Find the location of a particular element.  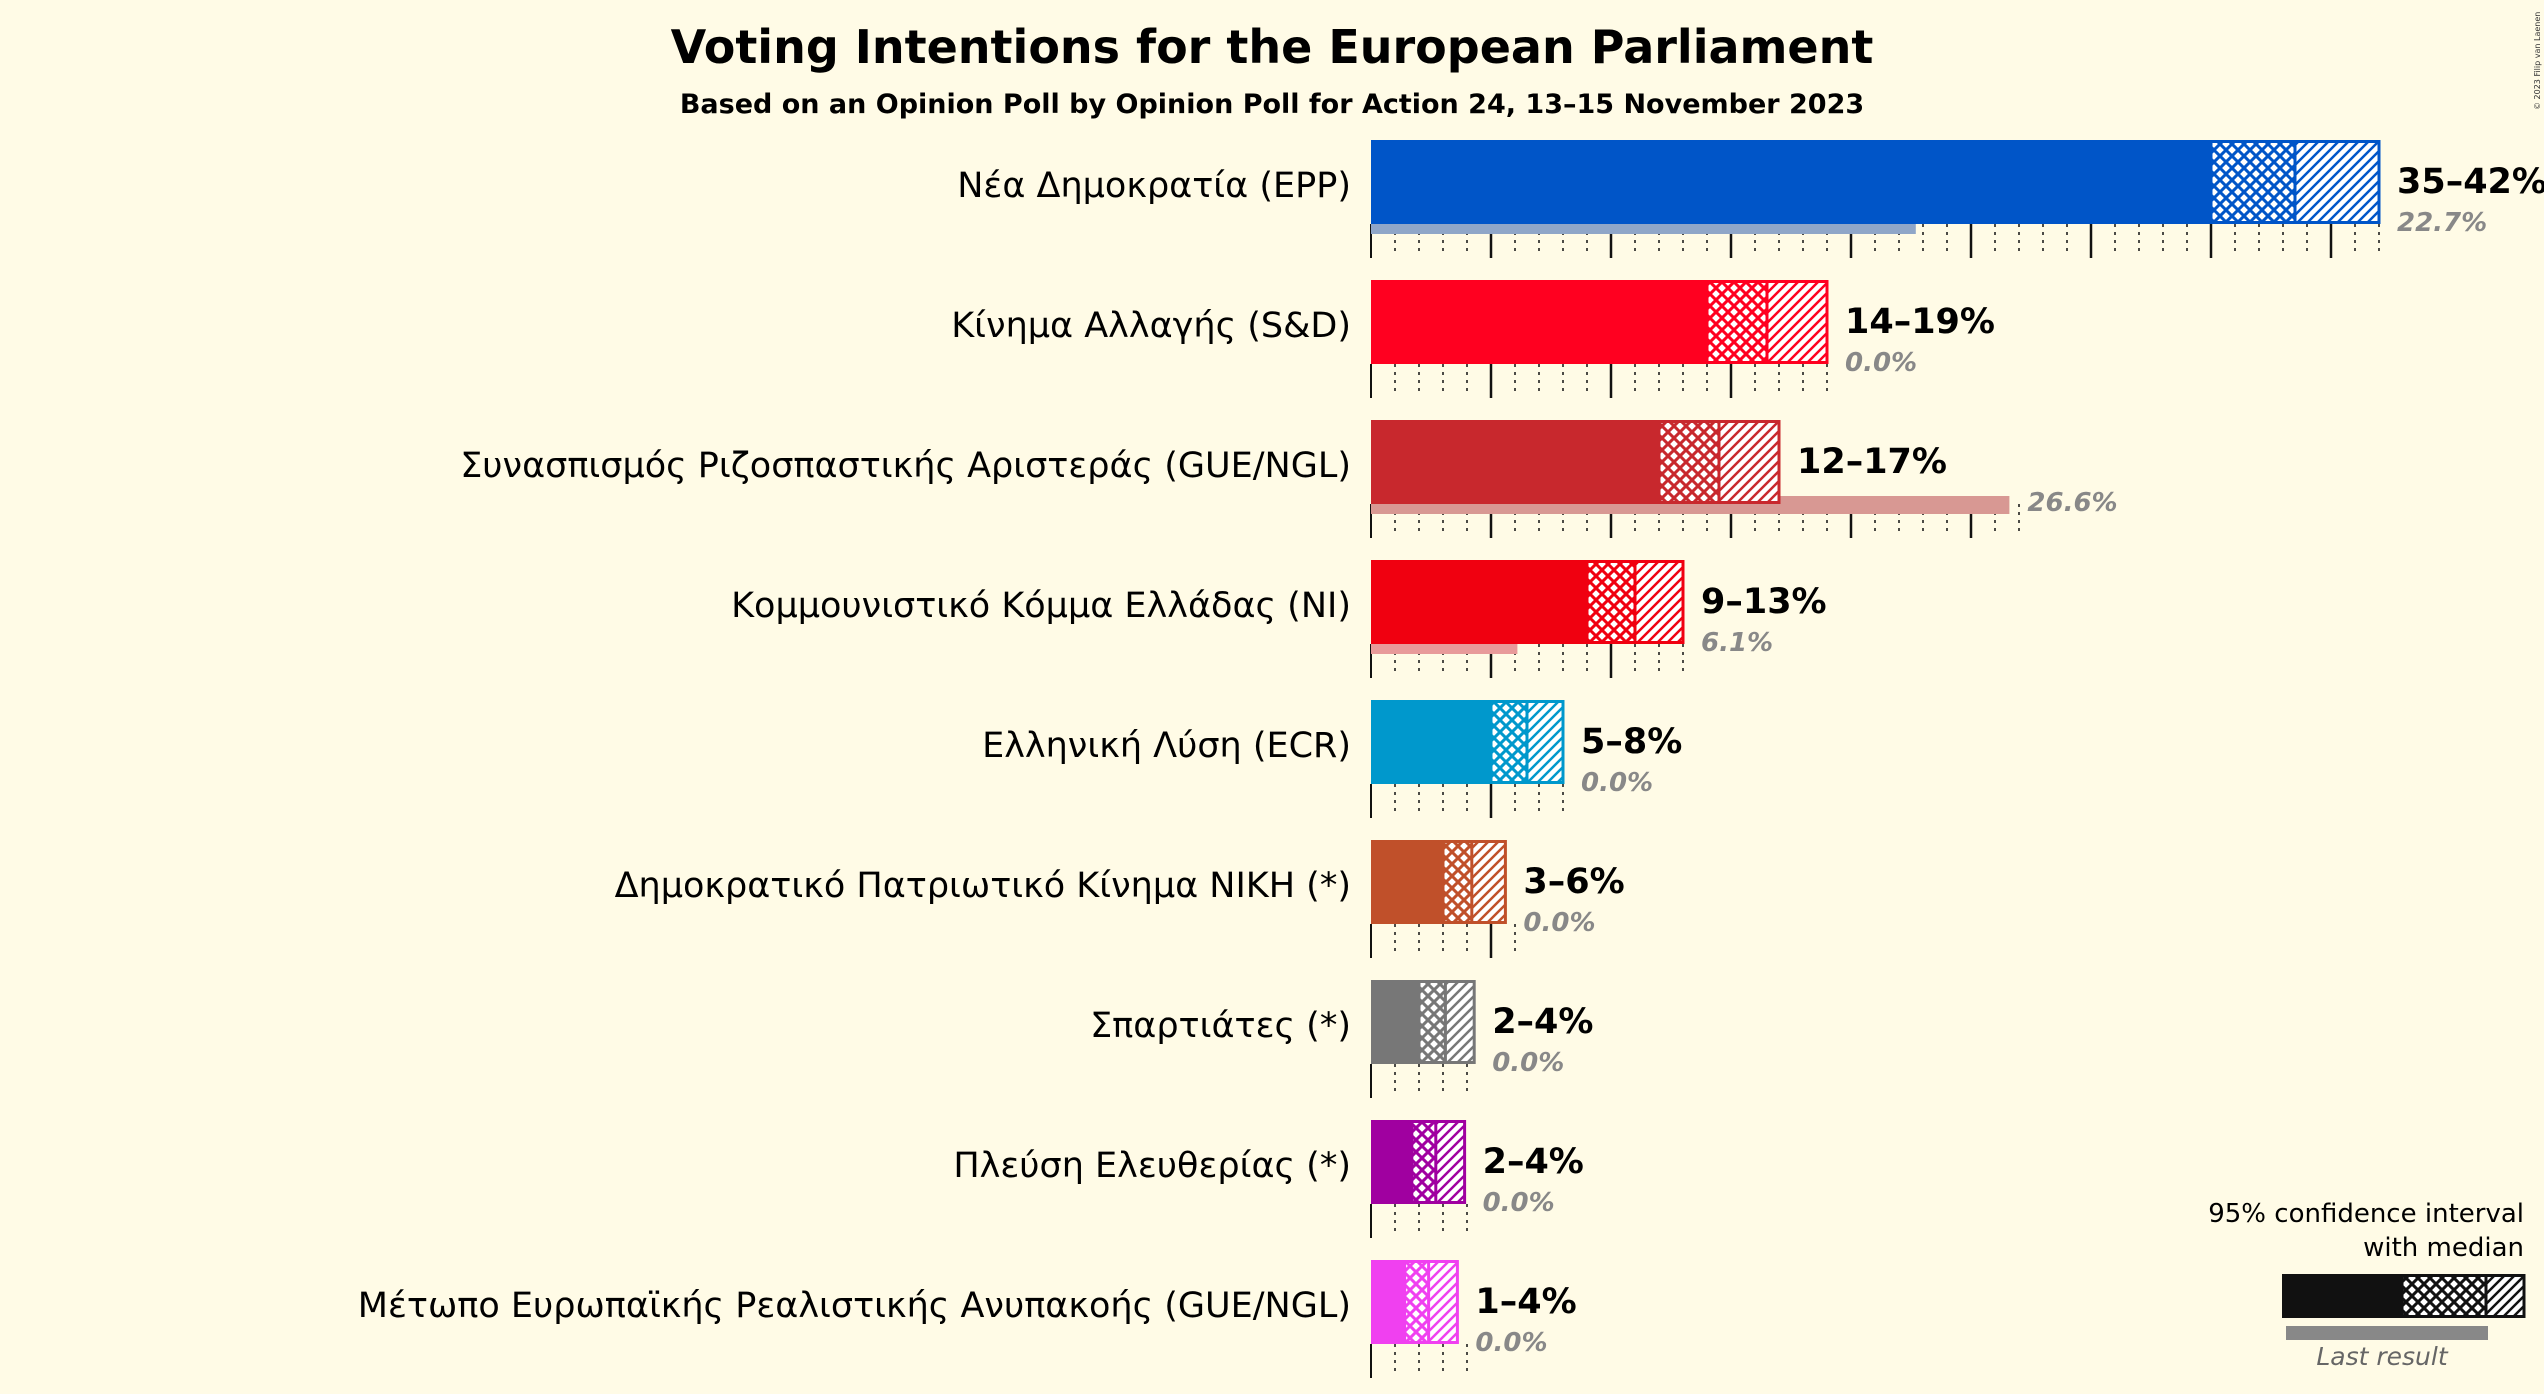

party-label: Κίνημα Αλλαγής (S&D) is located at coordinates (1151, 326).